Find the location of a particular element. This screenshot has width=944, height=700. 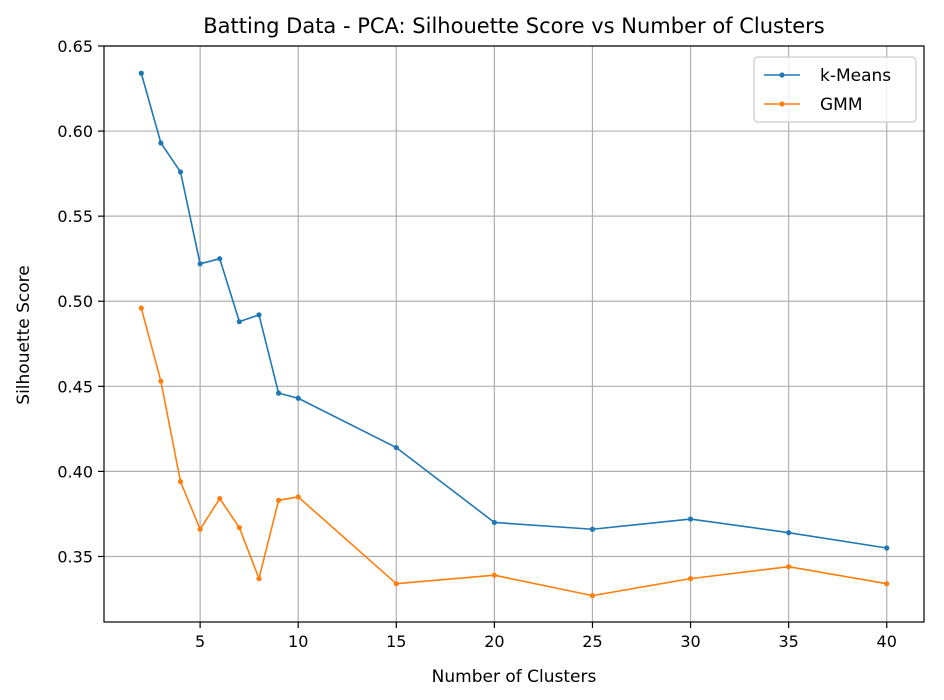

y-tick-label: 0.60 is located at coordinates (75, 131).